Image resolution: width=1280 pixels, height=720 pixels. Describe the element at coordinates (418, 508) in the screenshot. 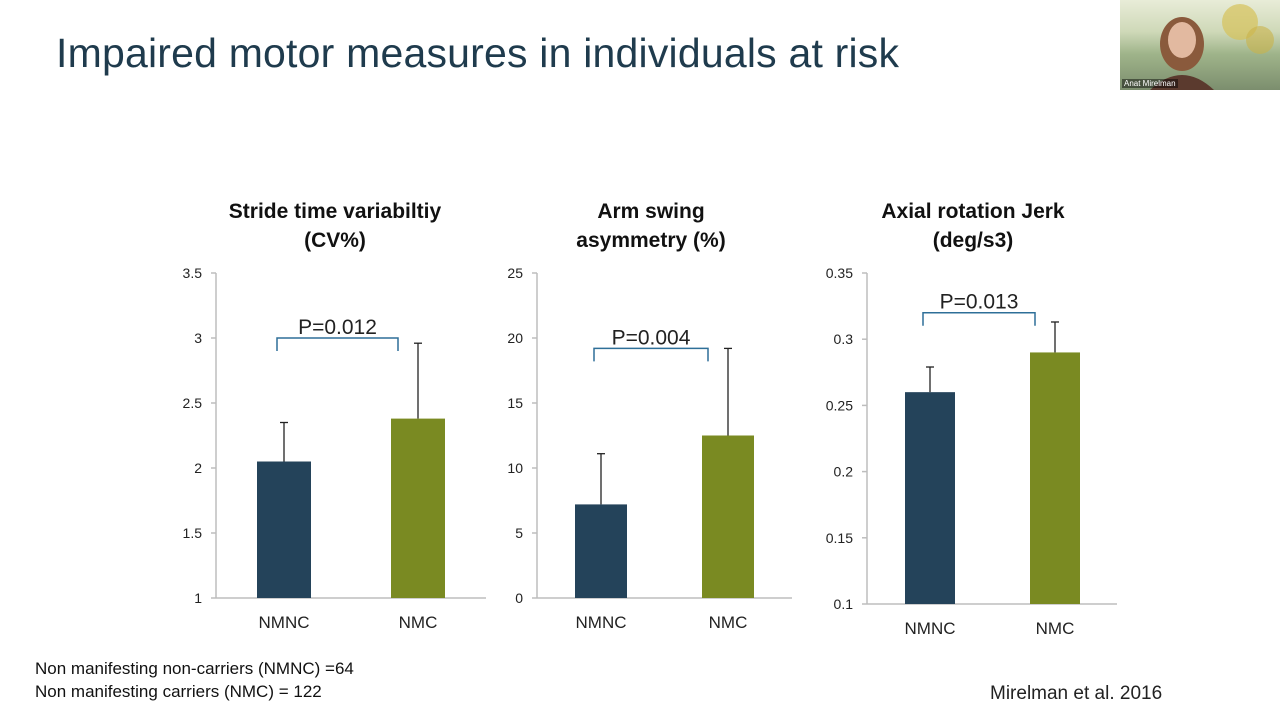

I see `chart-1-bar-nmc` at that location.